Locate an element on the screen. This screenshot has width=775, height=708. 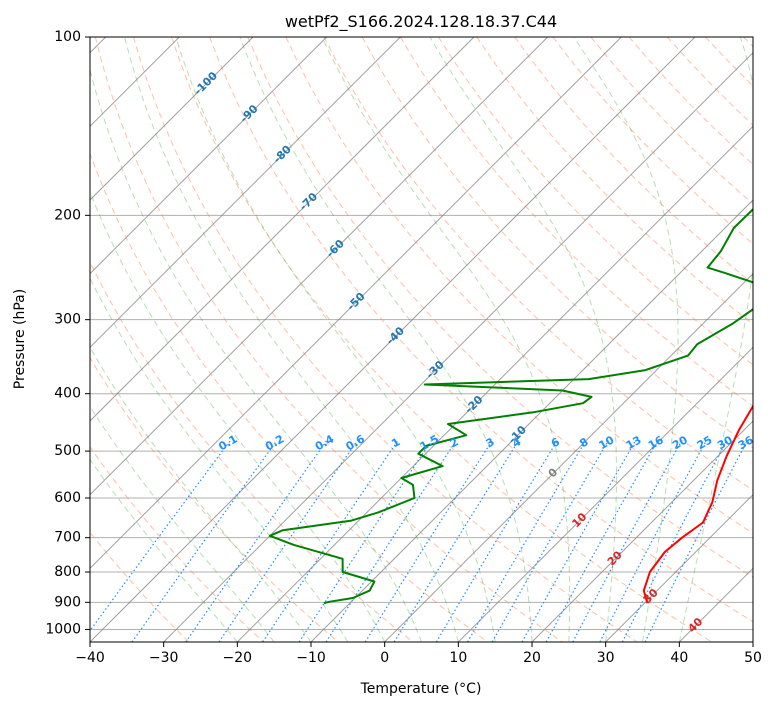
y-tick-label: 600 is located at coordinates (67, 498).